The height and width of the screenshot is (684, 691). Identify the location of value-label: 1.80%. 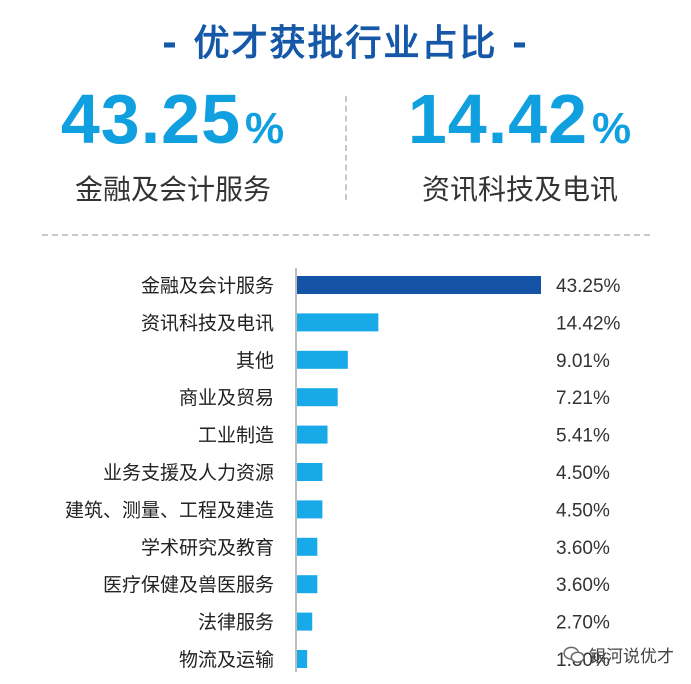
(583, 660).